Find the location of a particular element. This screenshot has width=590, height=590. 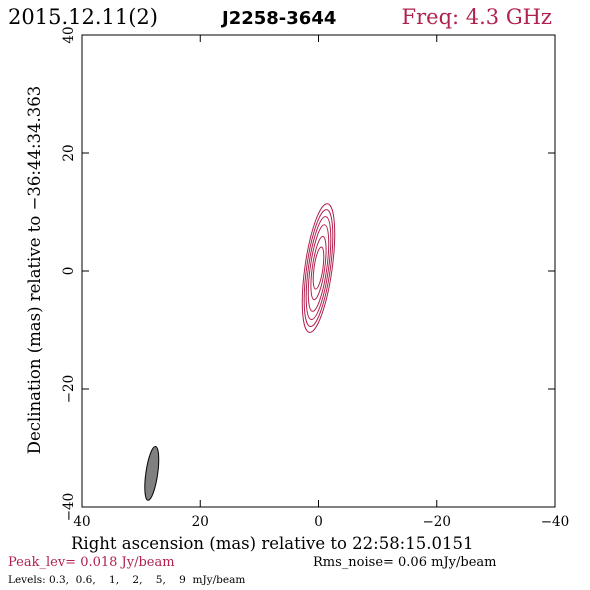

y-tick-label: −40 is located at coordinates (69, 507).